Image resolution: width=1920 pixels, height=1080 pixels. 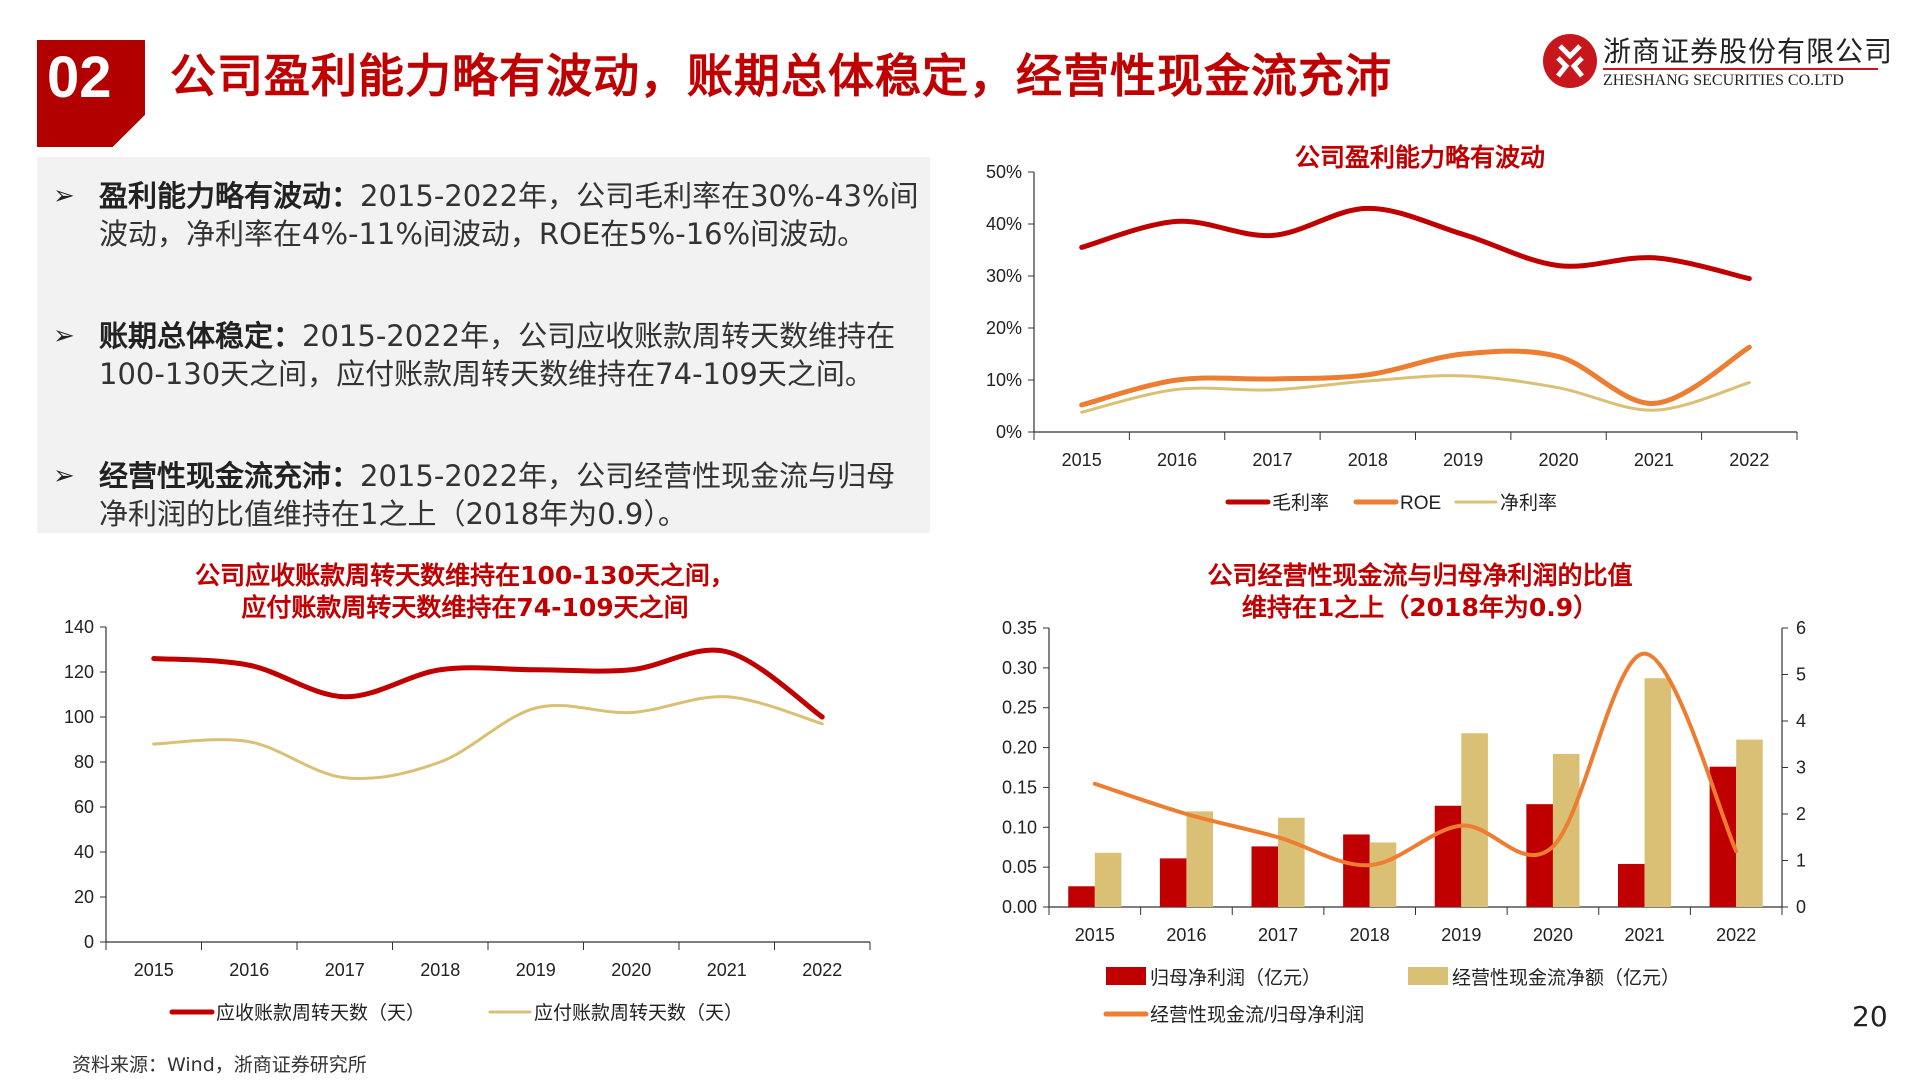 What do you see at coordinates (1004, 276) in the screenshot?
I see `y-tick-label: 30%` at bounding box center [1004, 276].